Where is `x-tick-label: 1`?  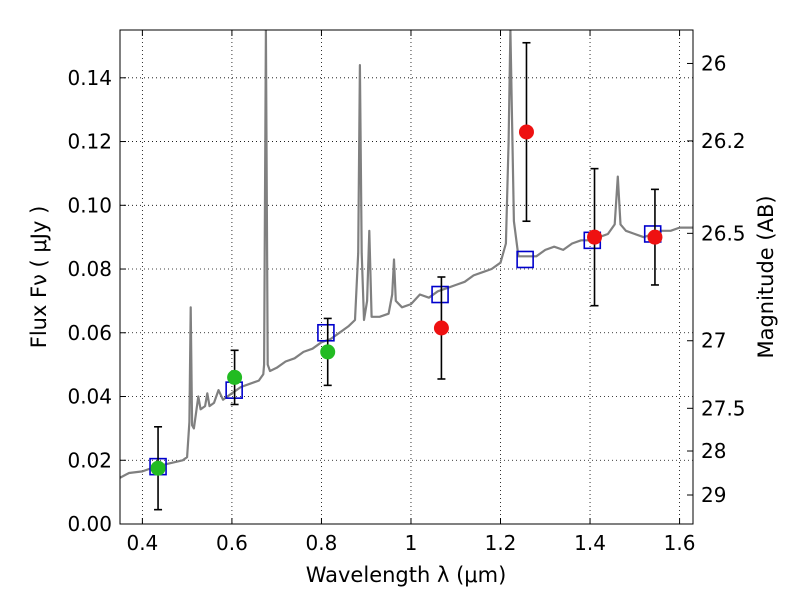 x-tick-label: 1 is located at coordinates (411, 543).